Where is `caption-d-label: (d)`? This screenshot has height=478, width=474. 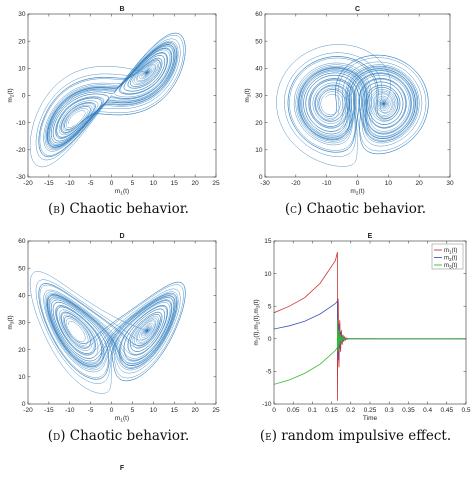 caption-d-label: (d) is located at coordinates (56, 436).